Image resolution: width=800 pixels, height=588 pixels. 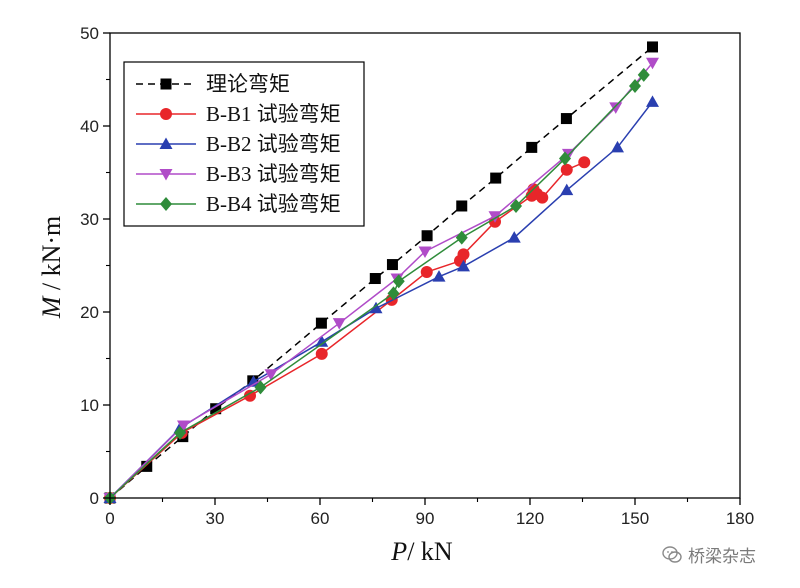 I want to click on legend-entry-2: B-B1 试验弯矩, so click(x=238, y=114).